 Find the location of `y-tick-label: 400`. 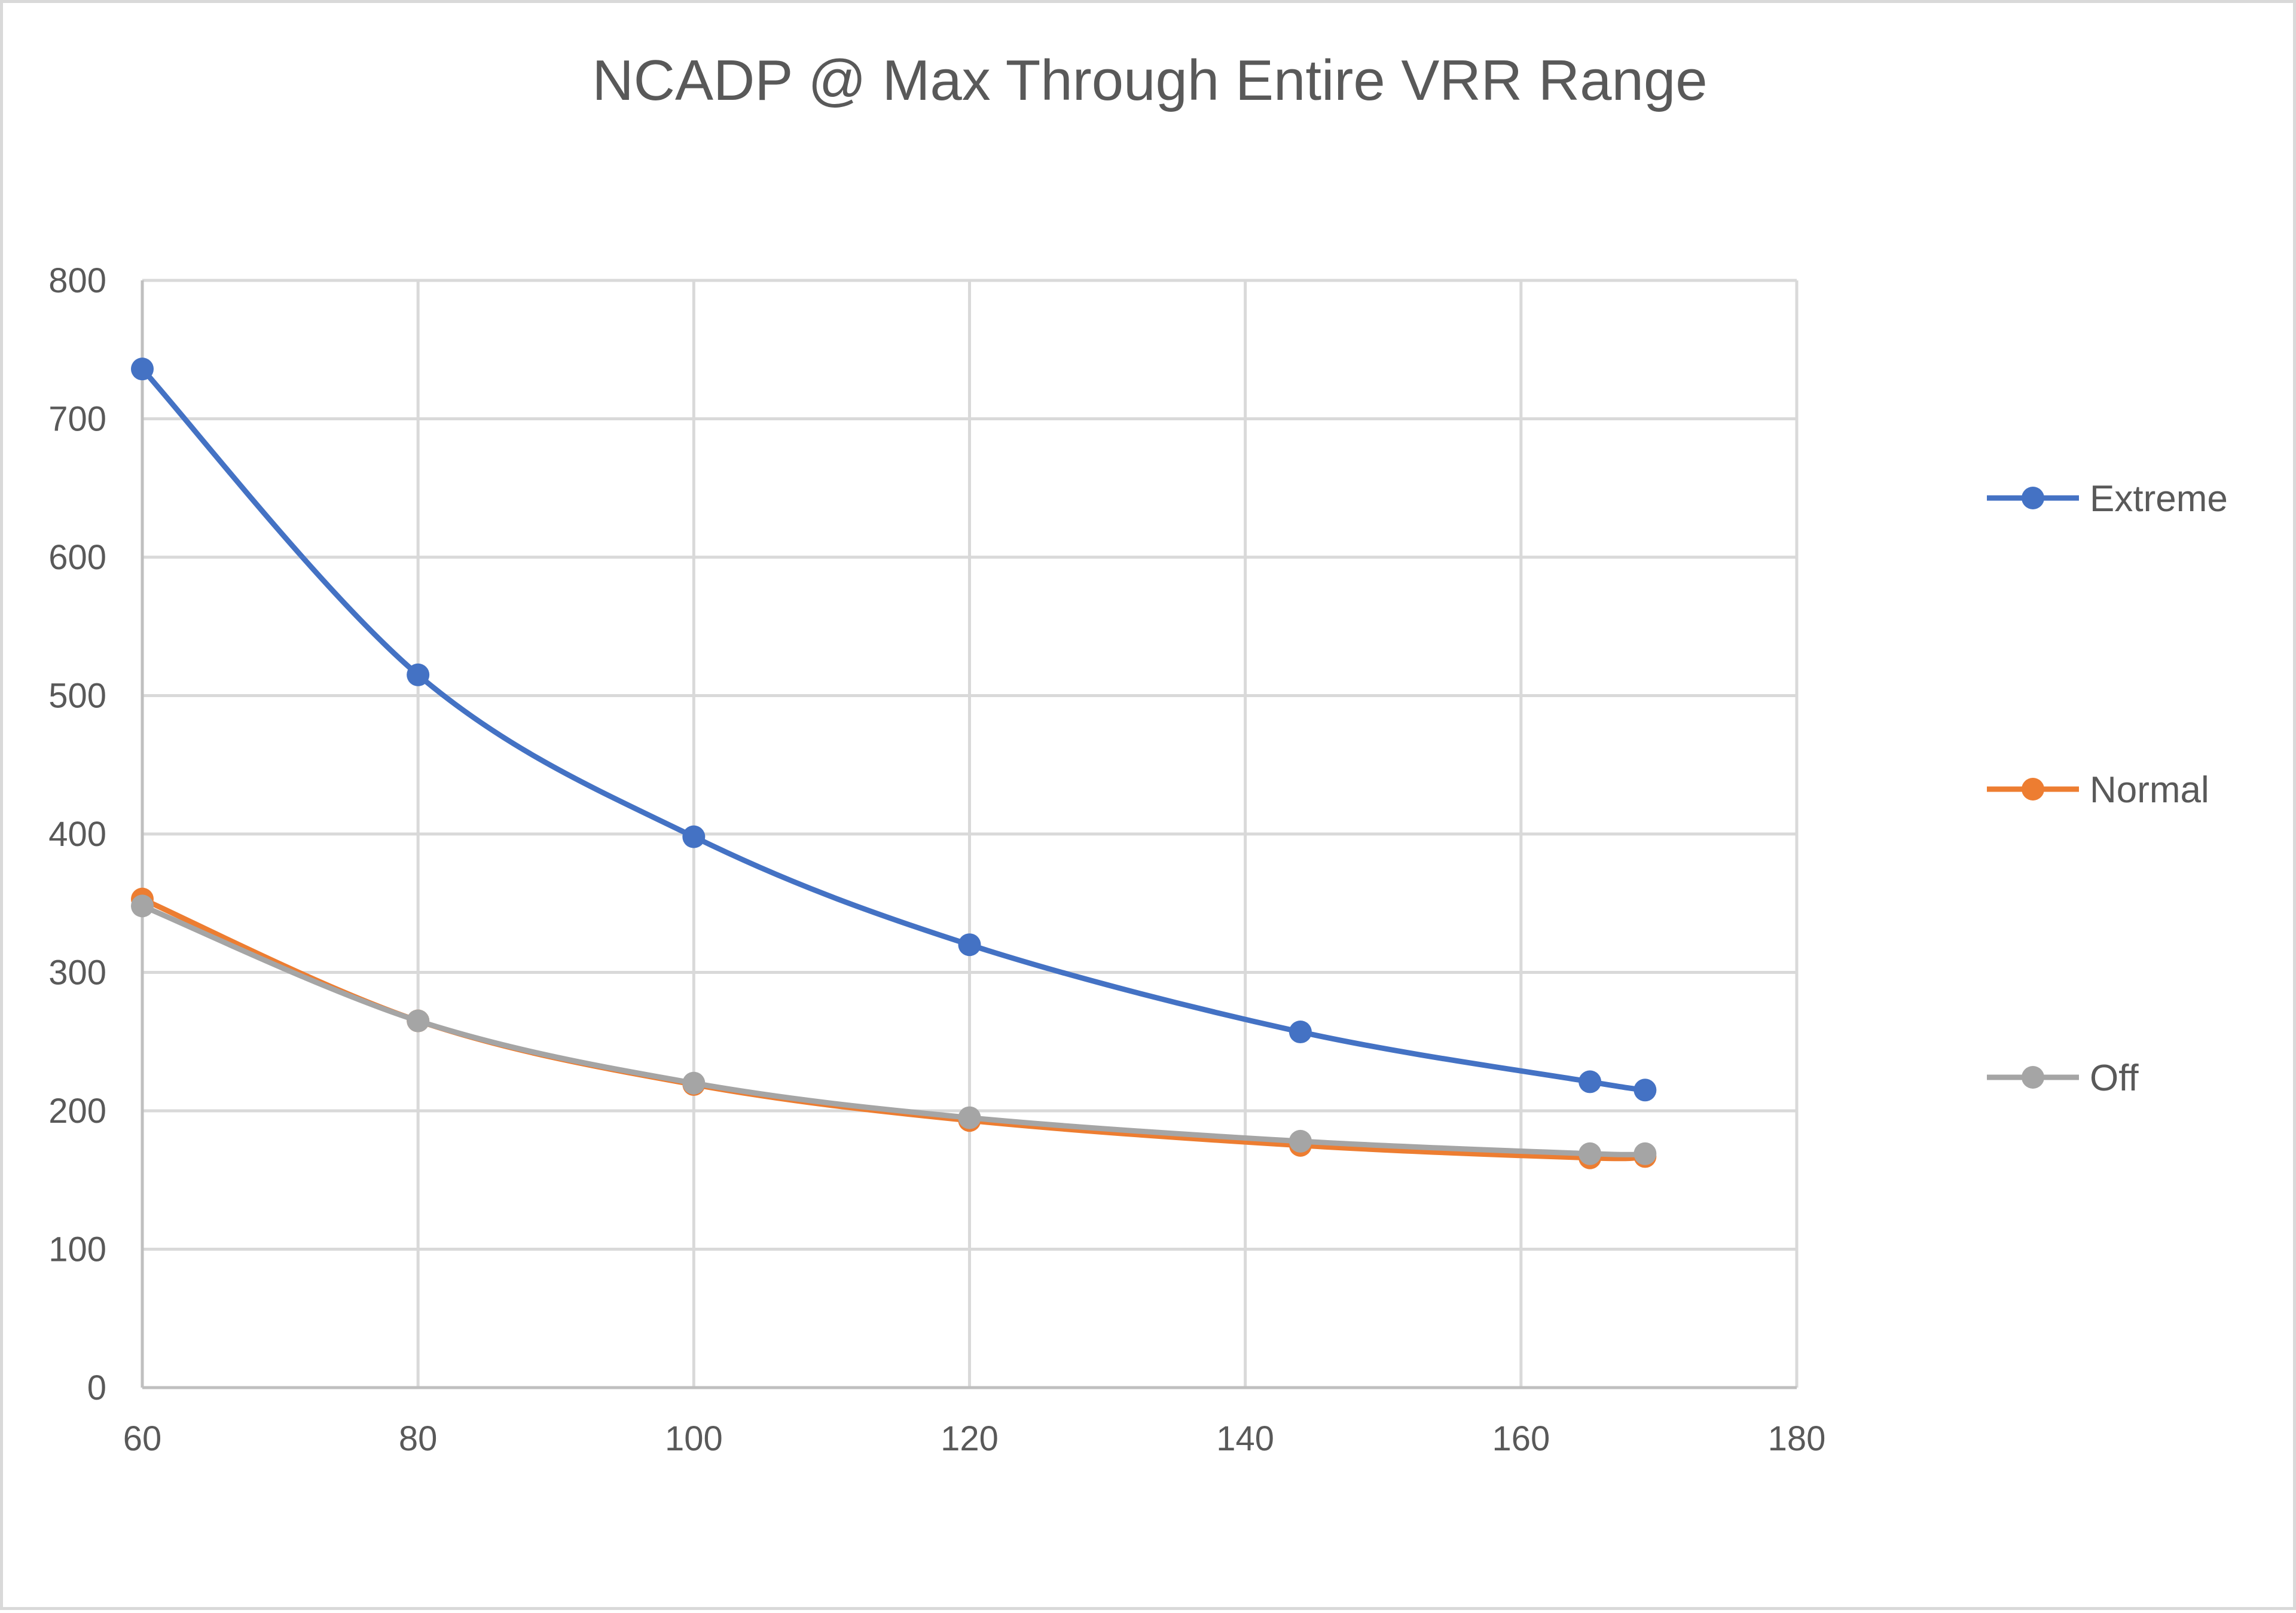

y-tick-label: 400 is located at coordinates (77, 834).